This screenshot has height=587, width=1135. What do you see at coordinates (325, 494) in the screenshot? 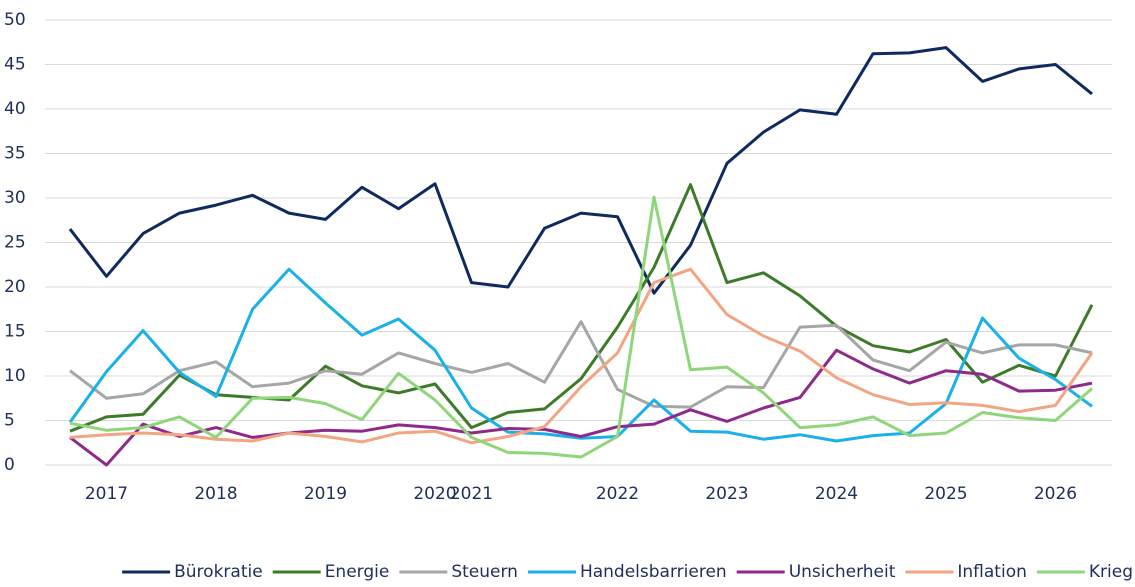
I see `x-tick-label: 2019` at bounding box center [325, 494].